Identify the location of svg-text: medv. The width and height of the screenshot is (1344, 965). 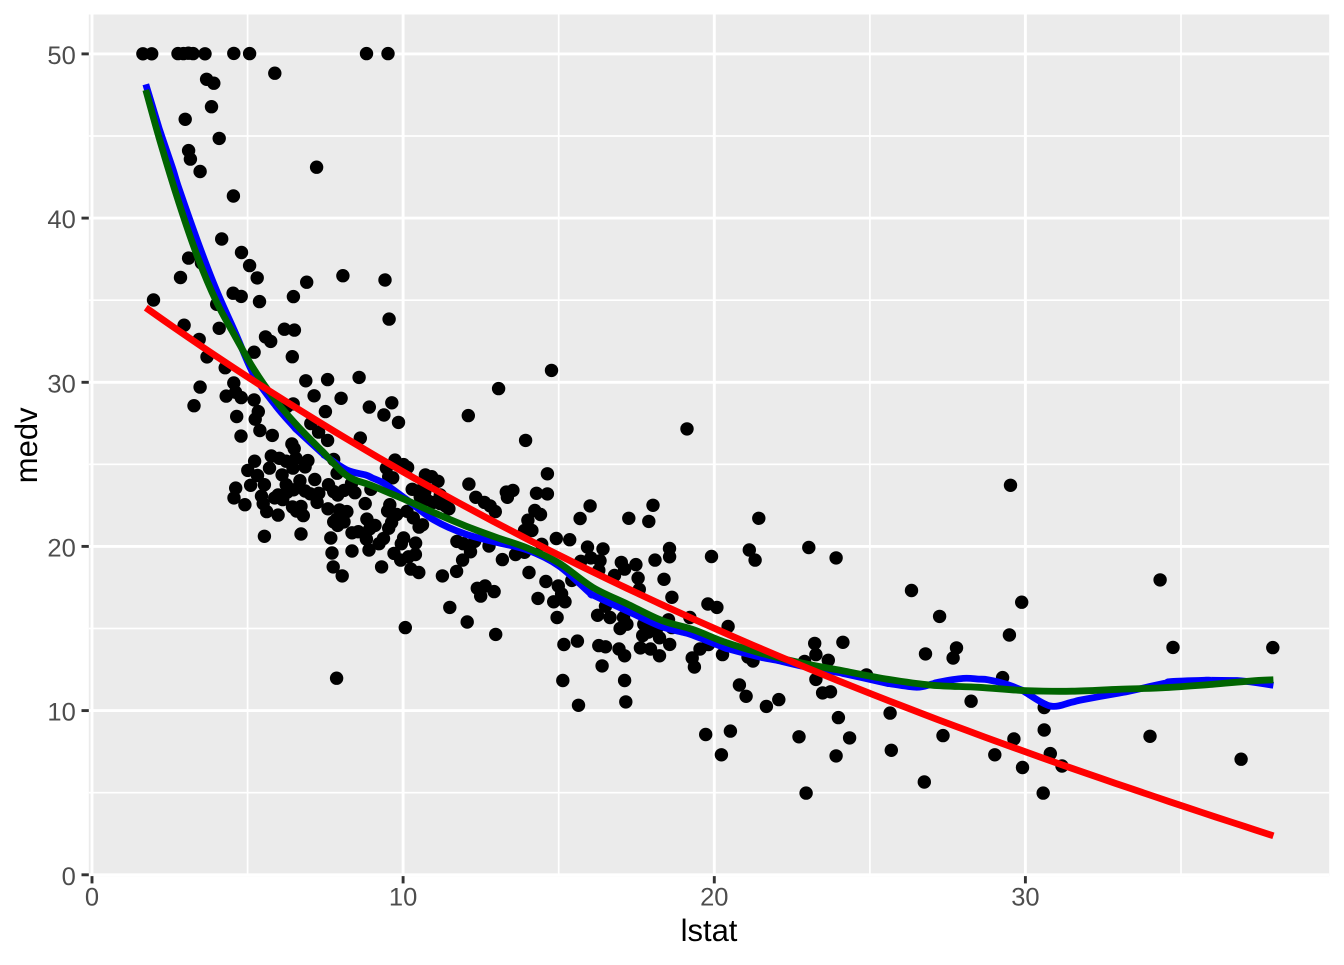
(26, 445).